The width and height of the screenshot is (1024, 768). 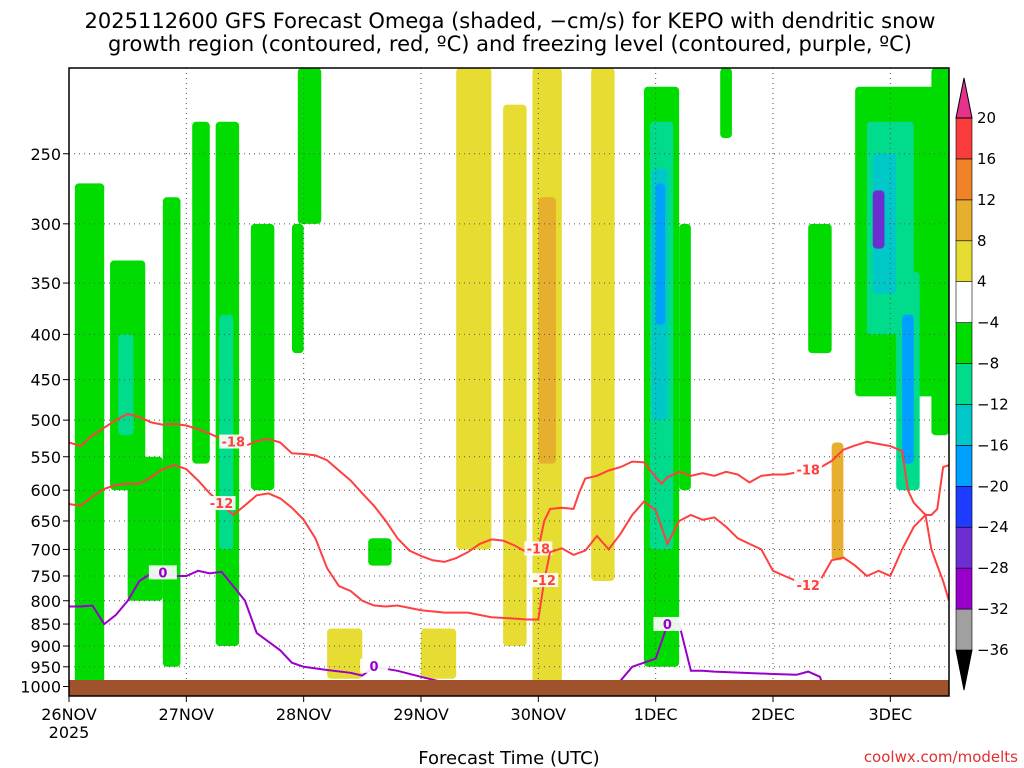 What do you see at coordinates (45, 667) in the screenshot?
I see `y-tick-label: 950` at bounding box center [45, 667].